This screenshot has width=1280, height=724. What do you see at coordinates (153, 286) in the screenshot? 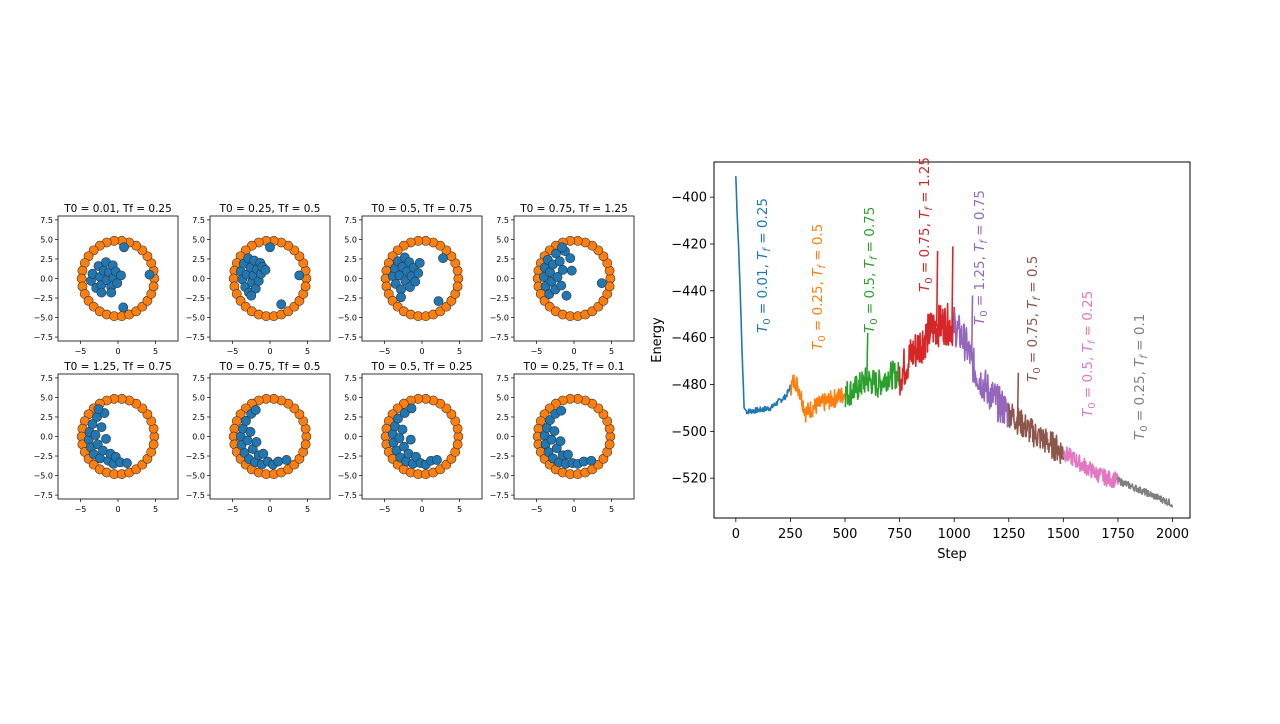
I see `ring-particle` at bounding box center [153, 286].